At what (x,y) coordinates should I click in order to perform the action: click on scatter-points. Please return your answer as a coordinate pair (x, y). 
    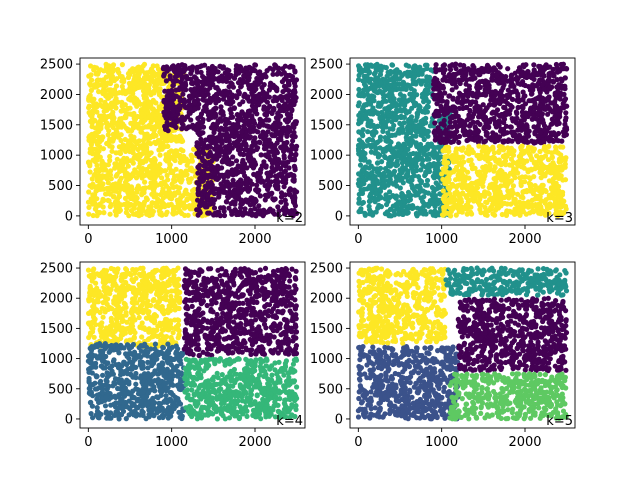
    Looking at the image, I should click on (462, 140).